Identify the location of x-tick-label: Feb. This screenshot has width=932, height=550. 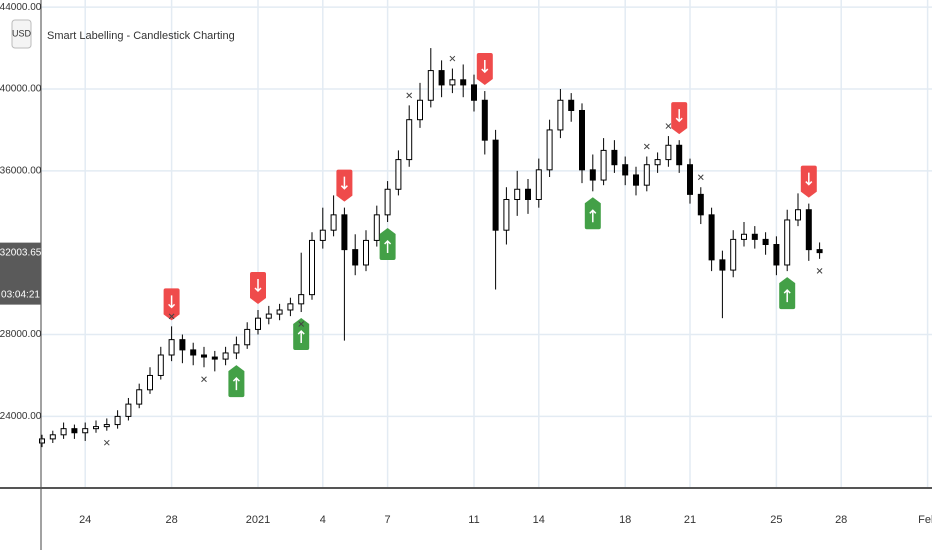
(925, 520).